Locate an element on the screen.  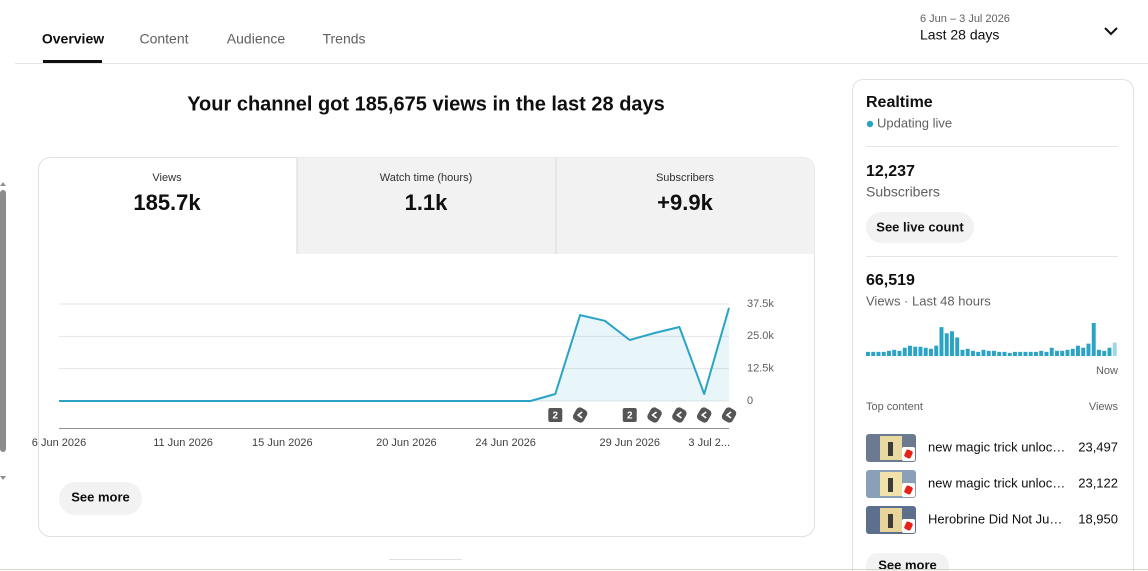
upload-count: 2 is located at coordinates (630, 416).